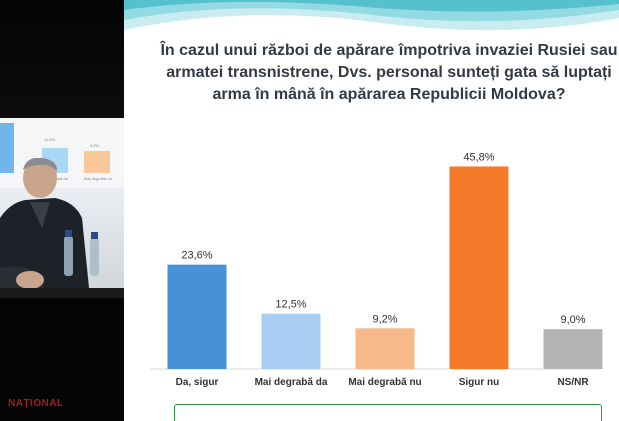 Image resolution: width=619 pixels, height=421 pixels. I want to click on tv-logo: NAȚIONAL, so click(36, 403).